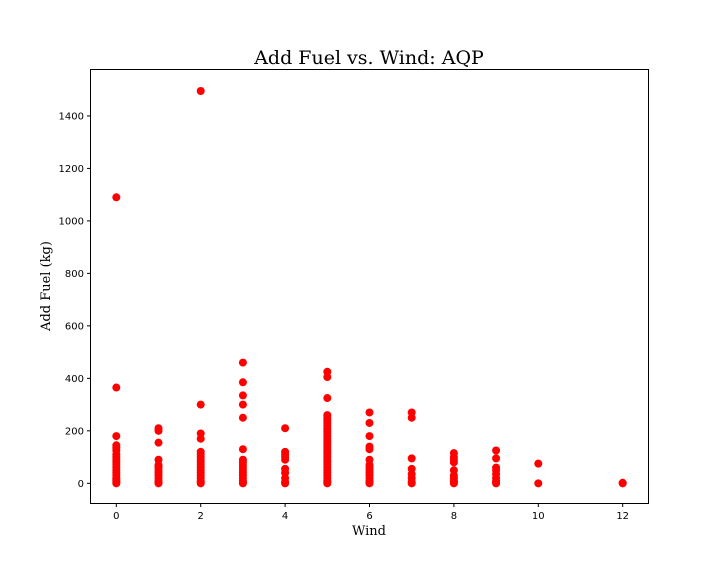  What do you see at coordinates (74, 431) in the screenshot?
I see `y-tick-label: 200` at bounding box center [74, 431].